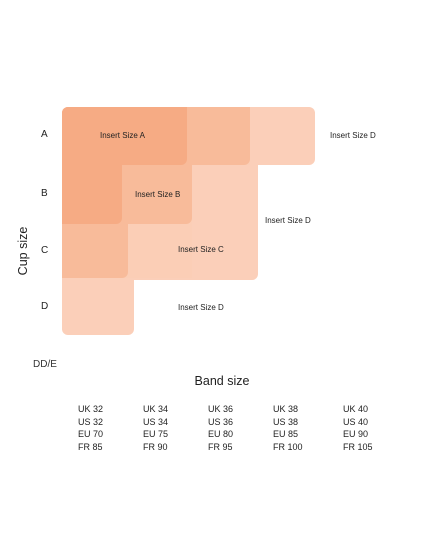 Image resolution: width=430 pixels, height=537 pixels. What do you see at coordinates (155, 428) in the screenshot?
I see `band-size-column: UK 34 US 34 EU 75 FR 90` at bounding box center [155, 428].